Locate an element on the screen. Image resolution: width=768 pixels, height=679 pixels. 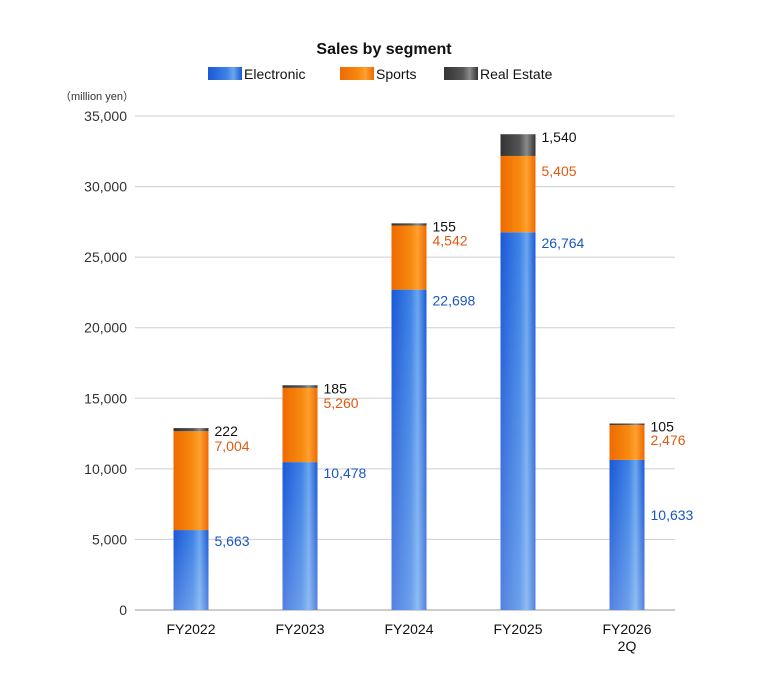
bar-real-estate-fy2025 is located at coordinates (518, 145).